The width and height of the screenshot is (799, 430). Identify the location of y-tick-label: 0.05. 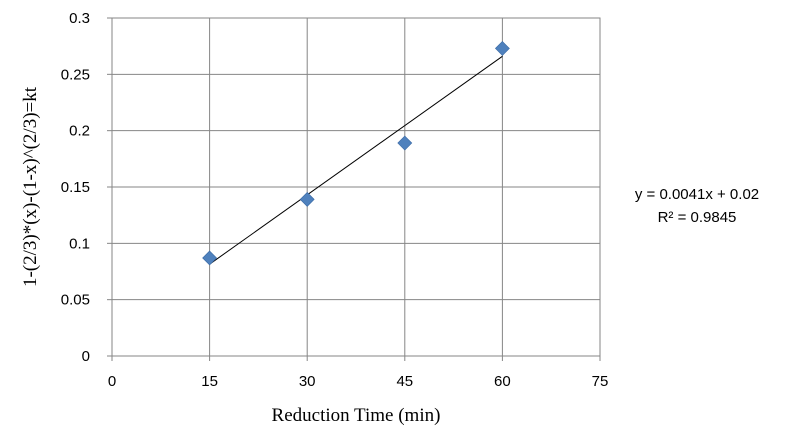
(75, 300).